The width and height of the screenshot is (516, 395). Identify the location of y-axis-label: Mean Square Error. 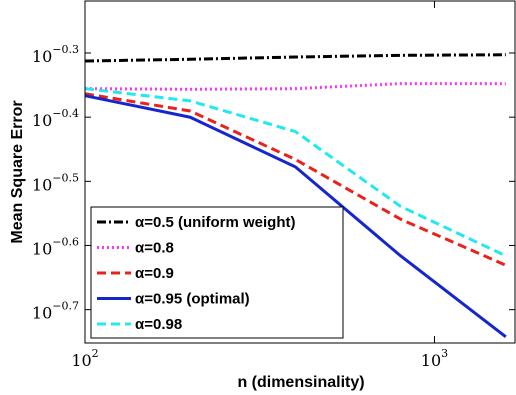
(17, 171).